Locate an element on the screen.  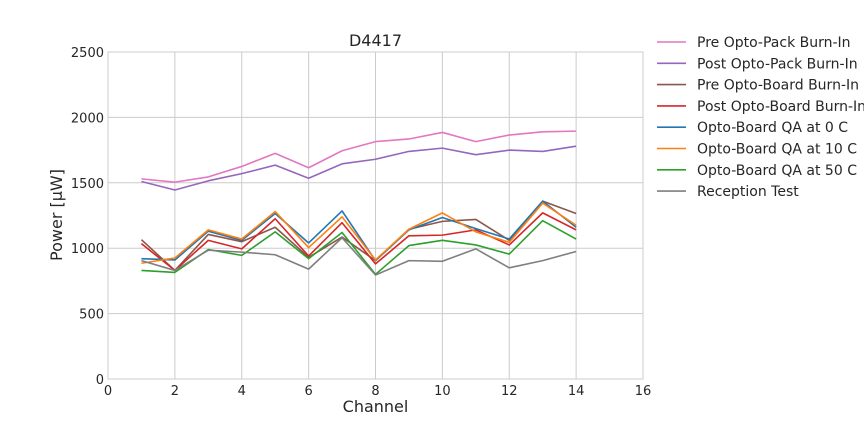
x-tick-label: 2 is located at coordinates (175, 391).